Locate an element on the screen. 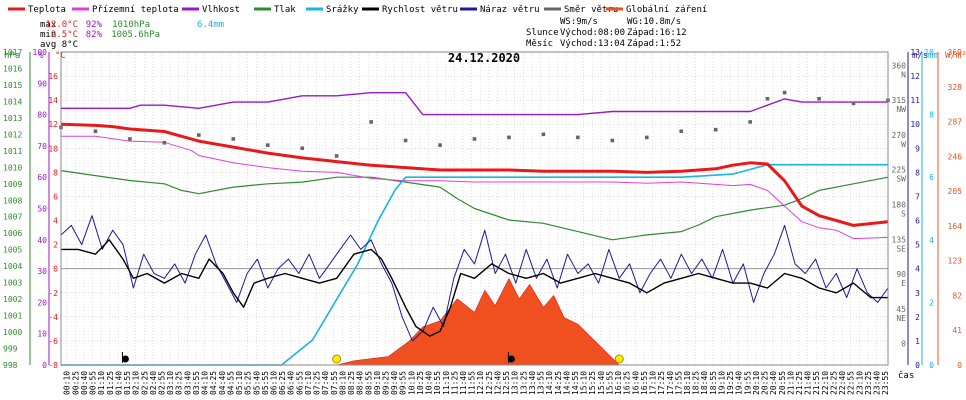 The image size is (966, 400). radiation-tick-label: 369 is located at coordinates (955, 52).